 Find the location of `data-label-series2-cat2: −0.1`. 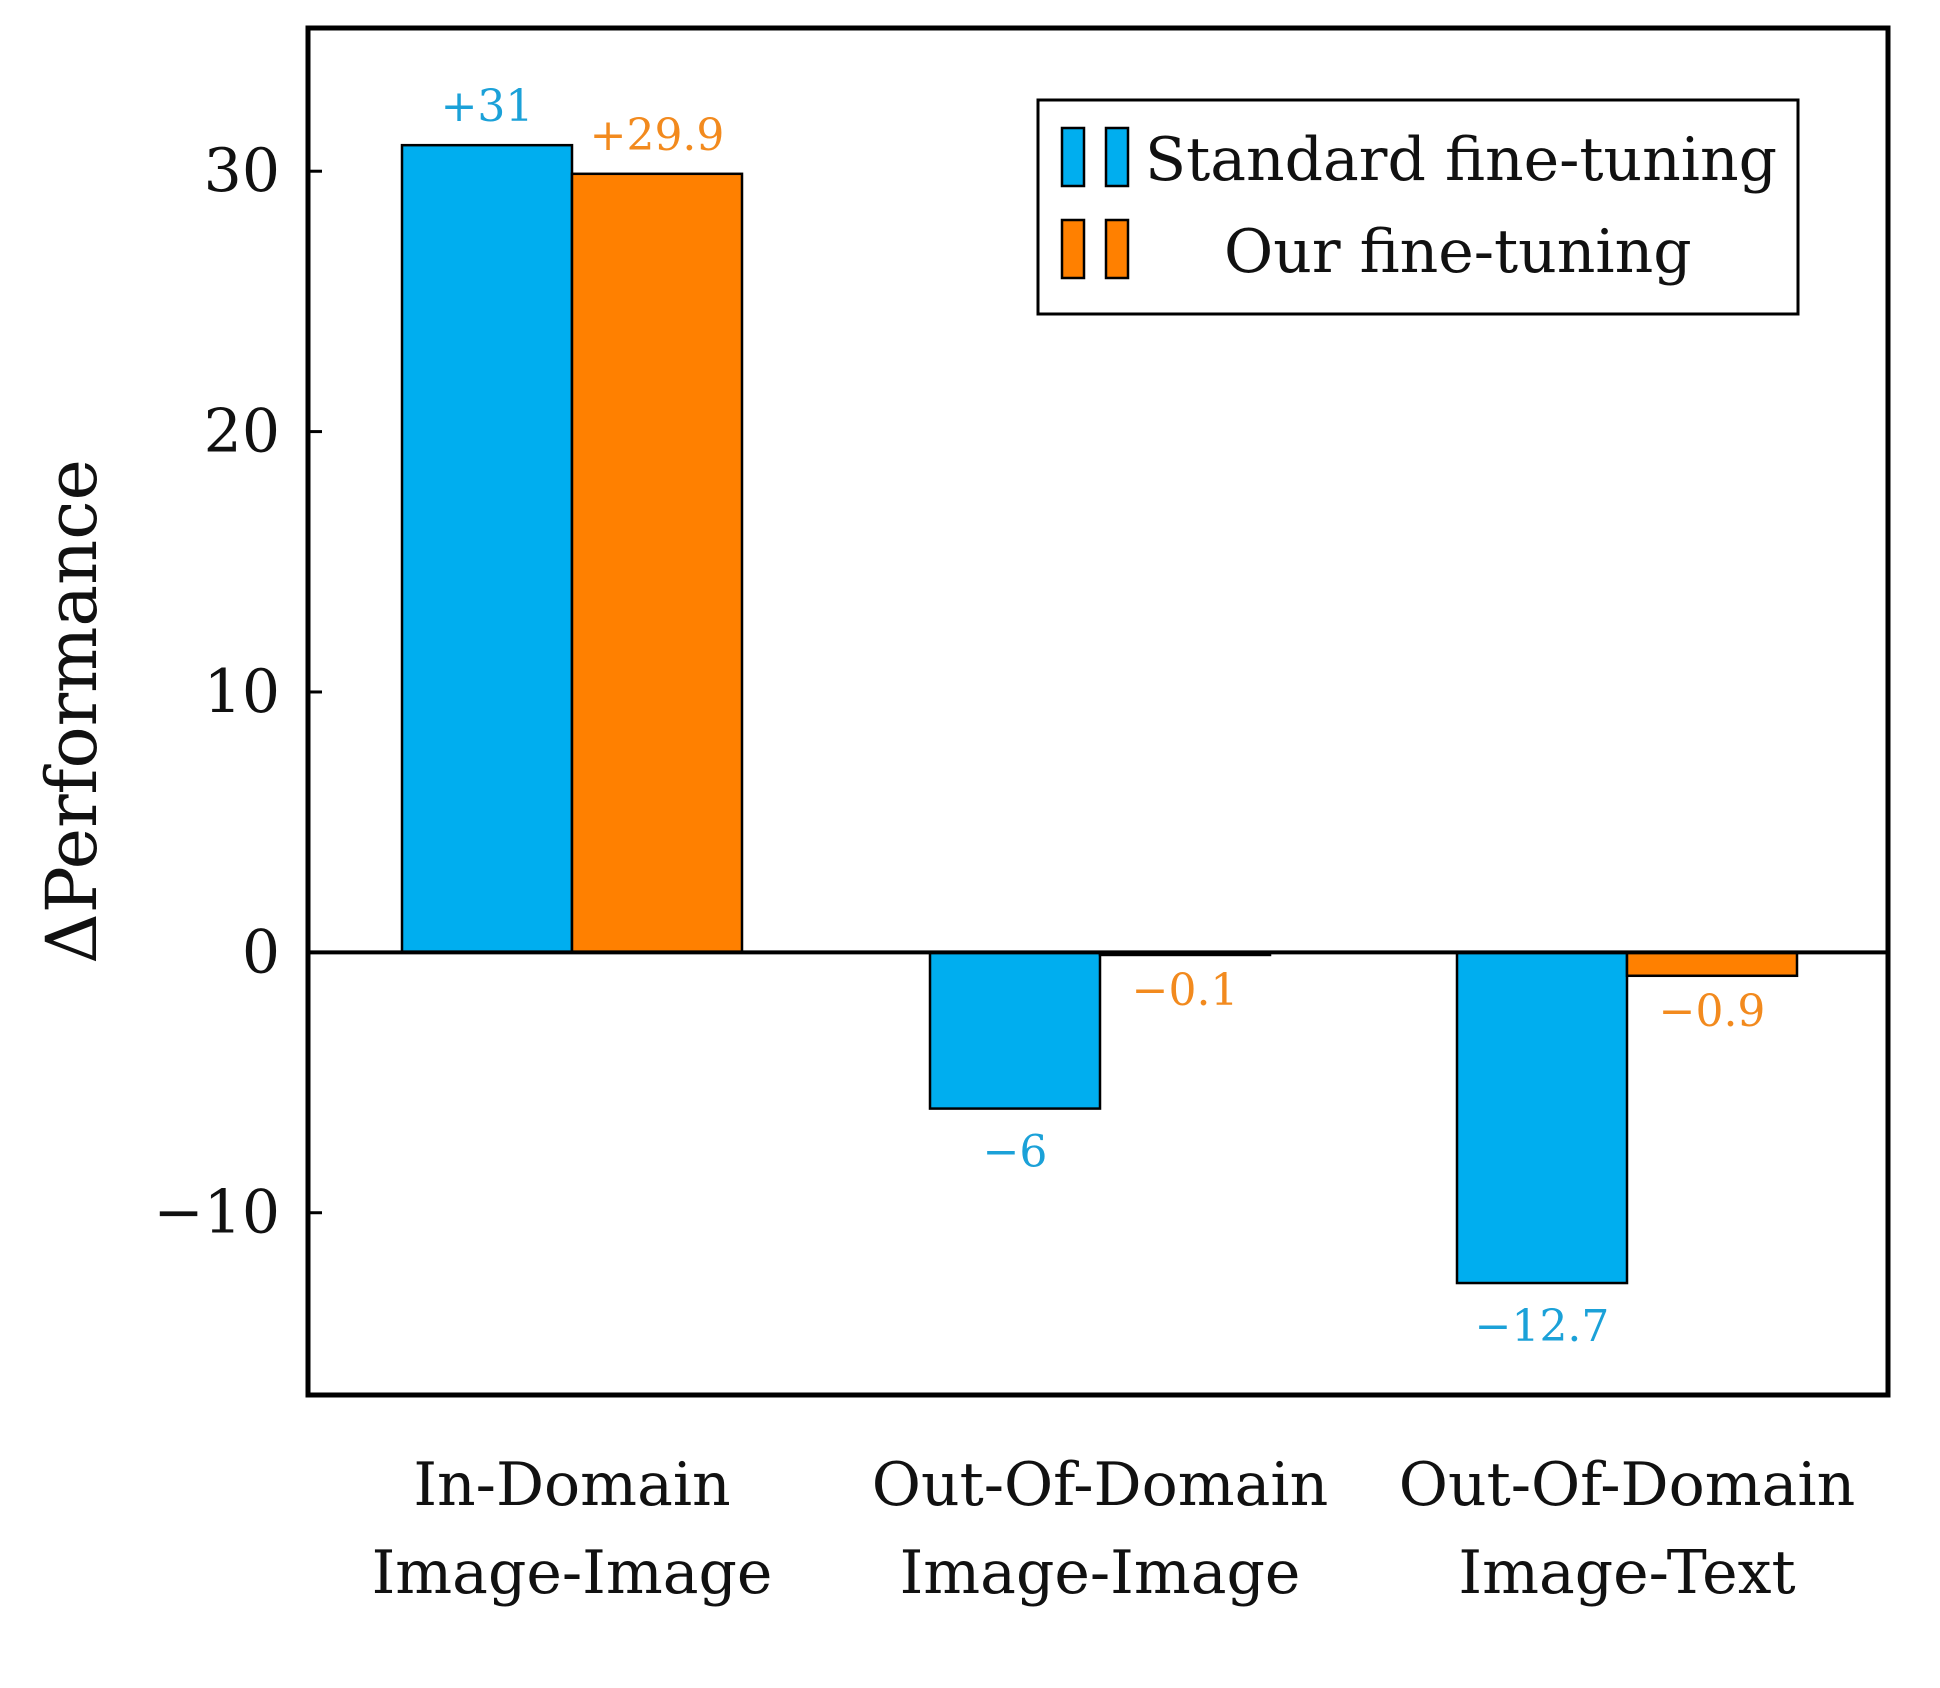

data-label-series2-cat2: −0.1 is located at coordinates (1185, 990).